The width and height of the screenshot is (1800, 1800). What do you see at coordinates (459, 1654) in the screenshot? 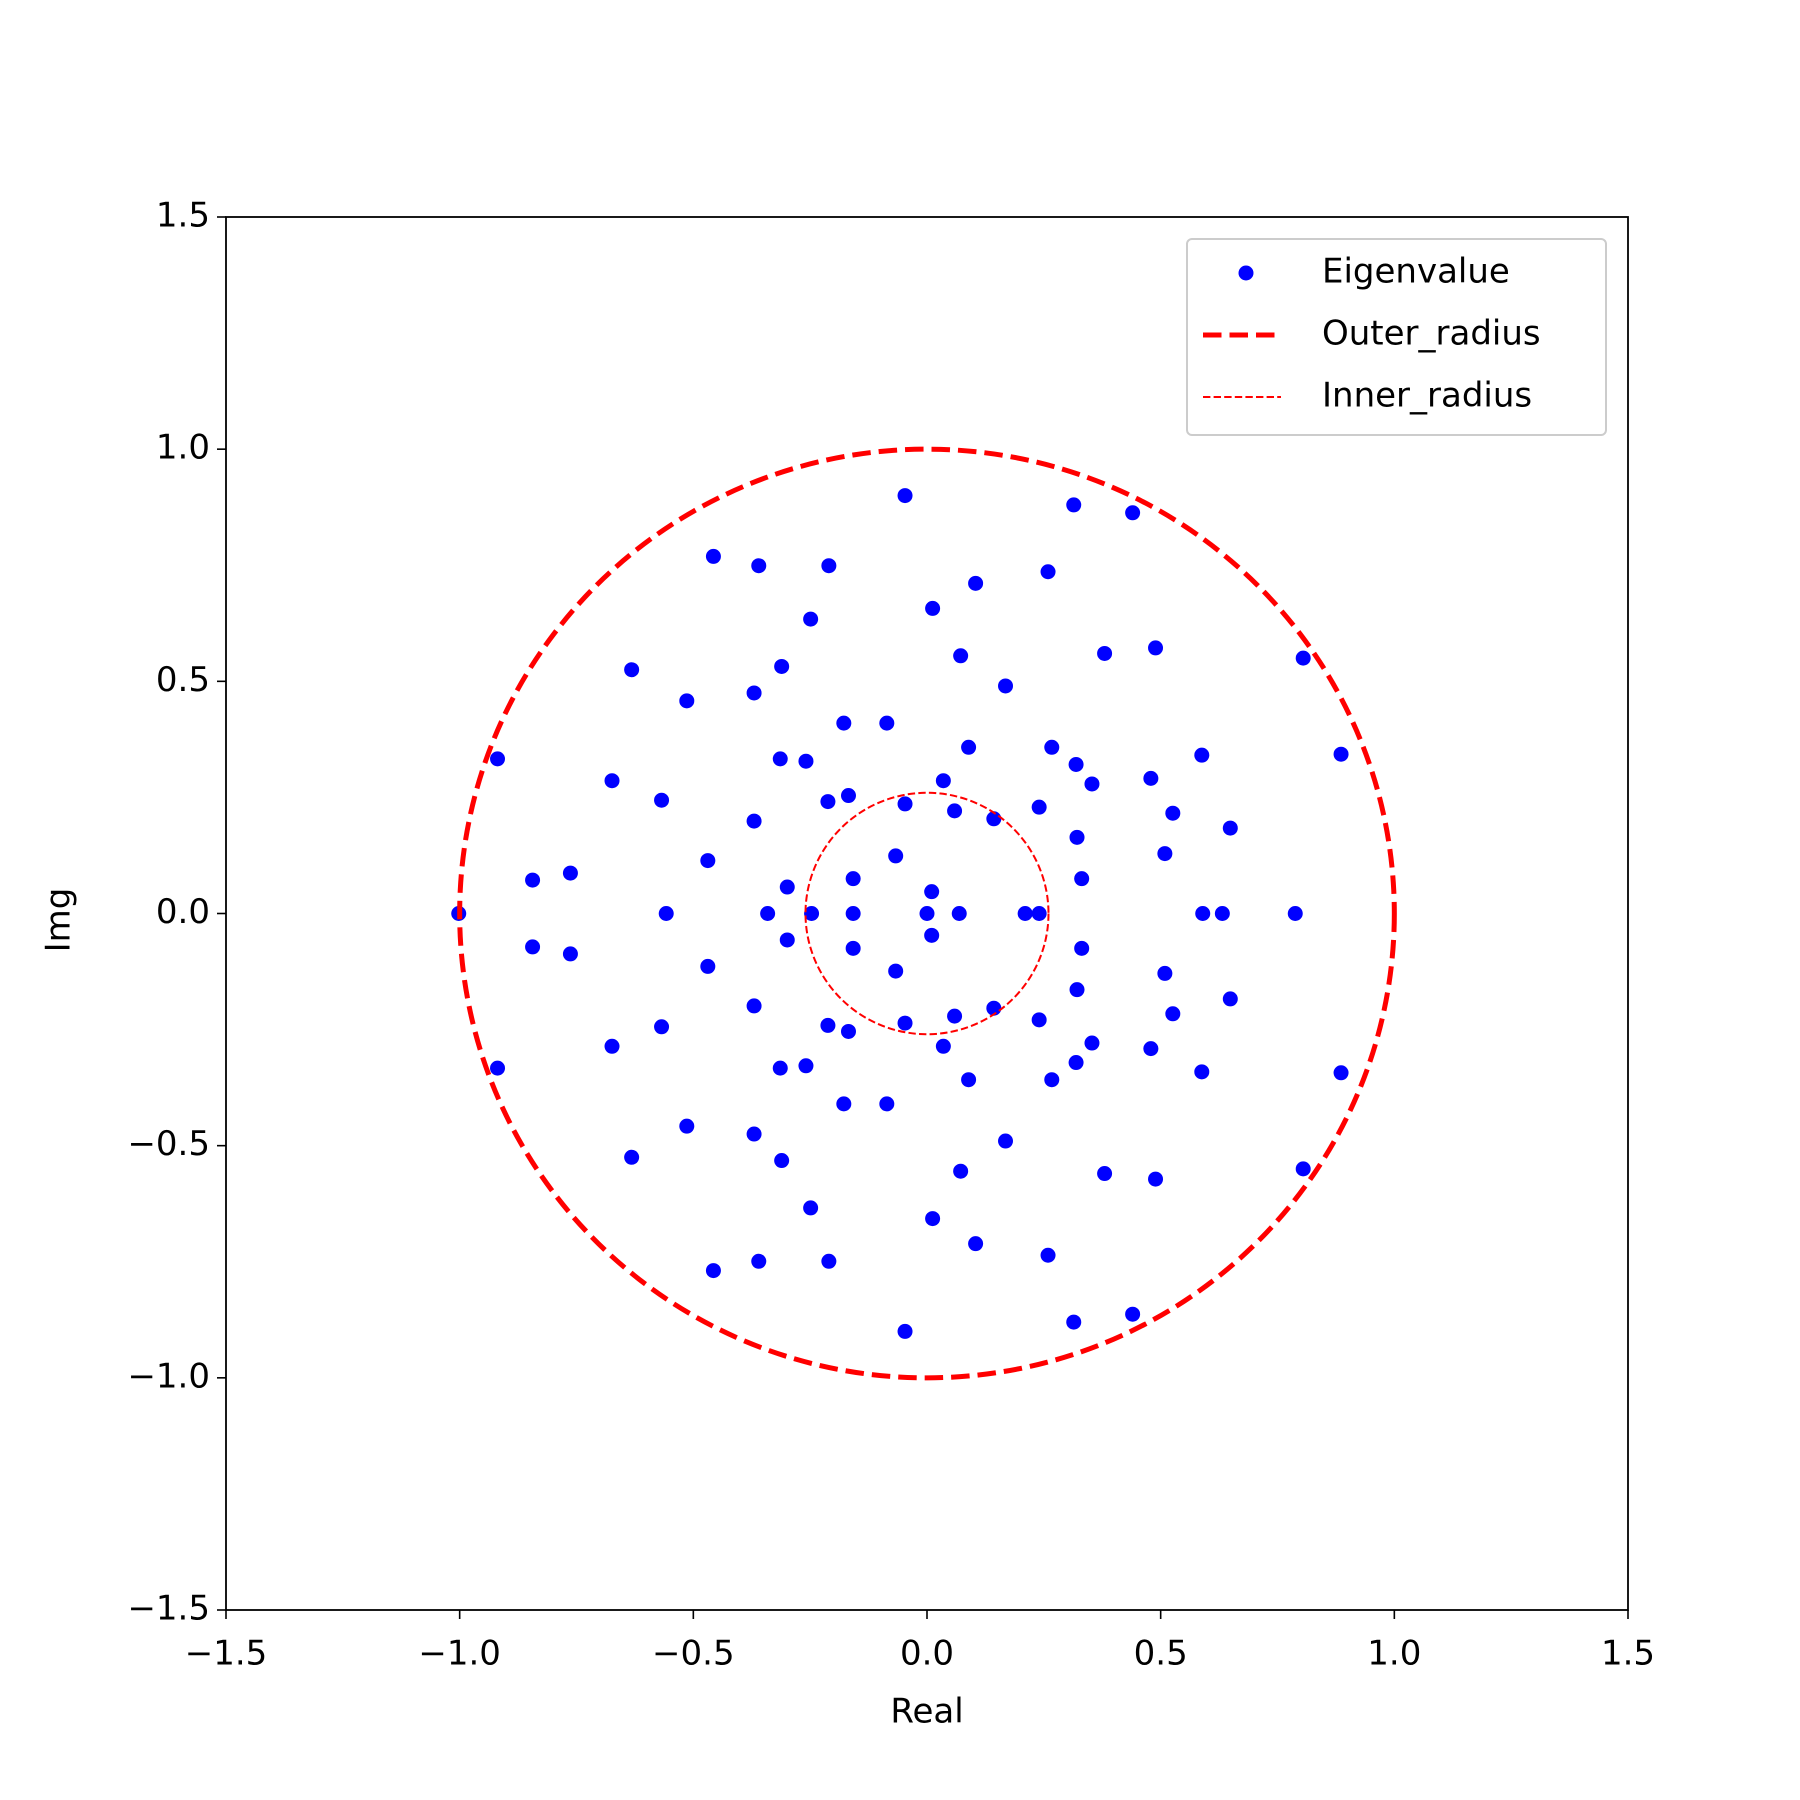
I see `x-tick-label: −1.0` at bounding box center [459, 1654].